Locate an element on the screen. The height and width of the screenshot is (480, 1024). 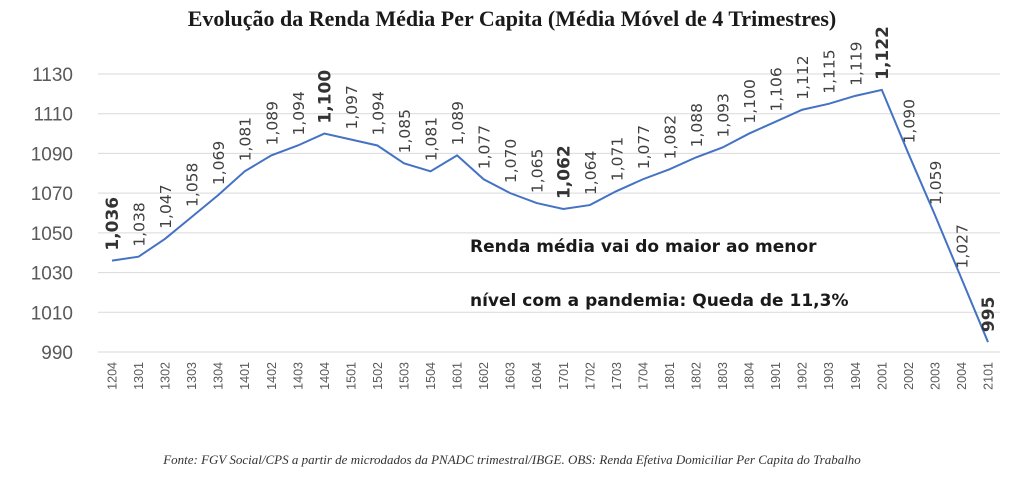
data-label: 1,090 is located at coordinates (909, 121).